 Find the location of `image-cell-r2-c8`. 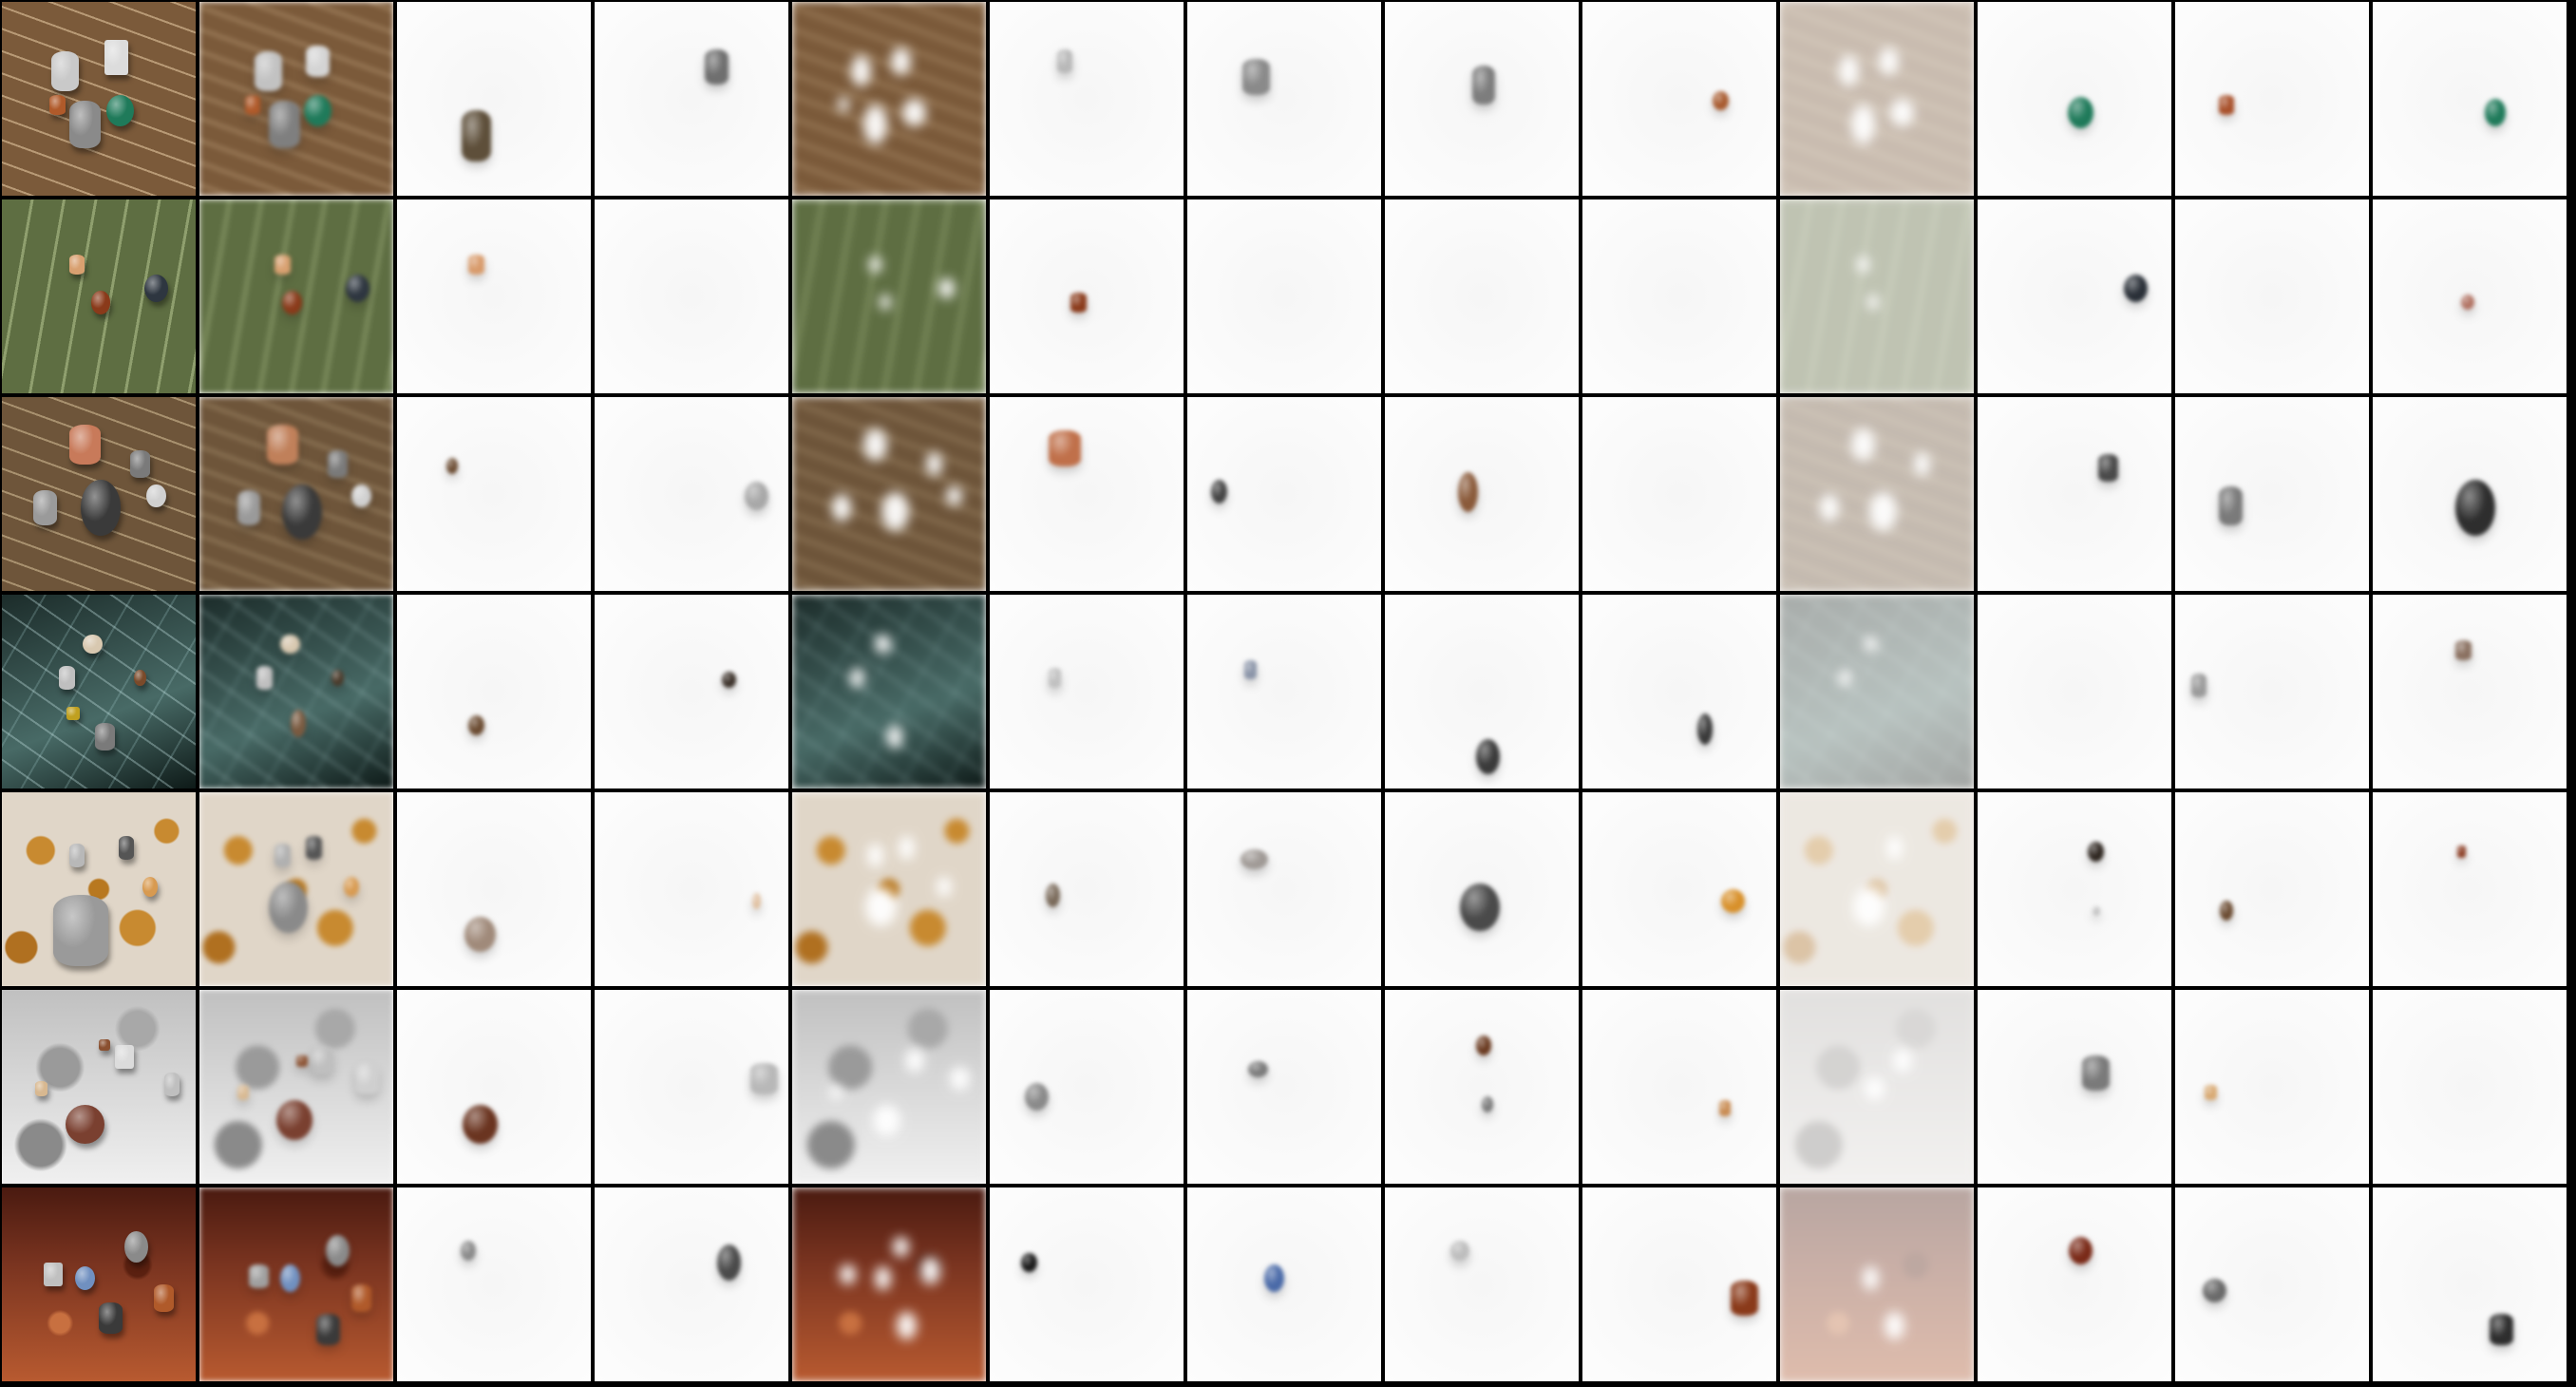

image-cell-r2-c8 is located at coordinates (1482, 296).